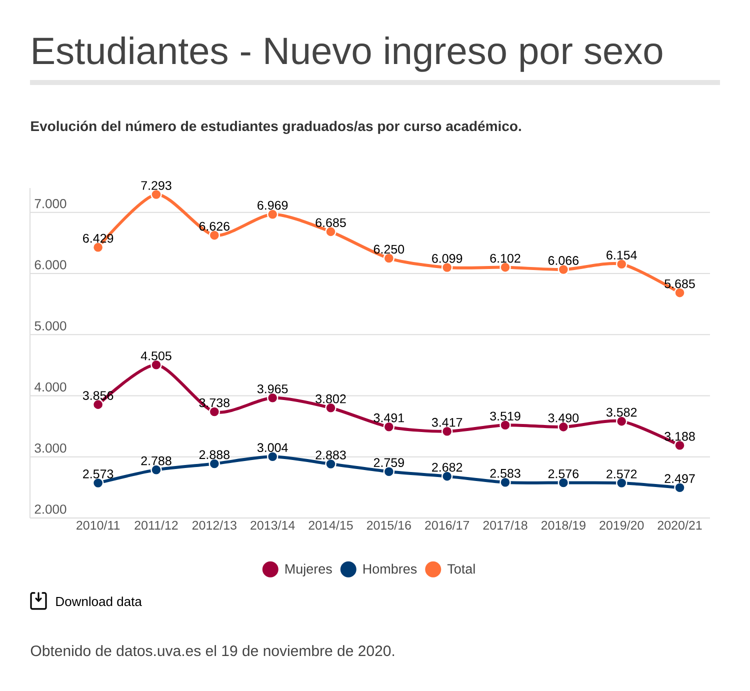 This screenshot has width=750, height=691. I want to click on data-label: 2.682, so click(447, 467).